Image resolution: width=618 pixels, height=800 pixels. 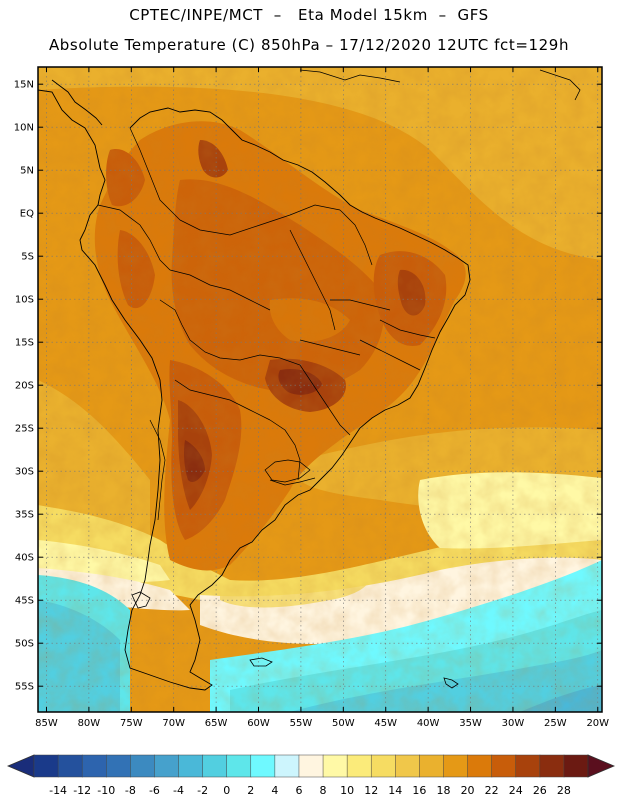 I want to click on colorbar-label: -2, so click(x=202, y=790).